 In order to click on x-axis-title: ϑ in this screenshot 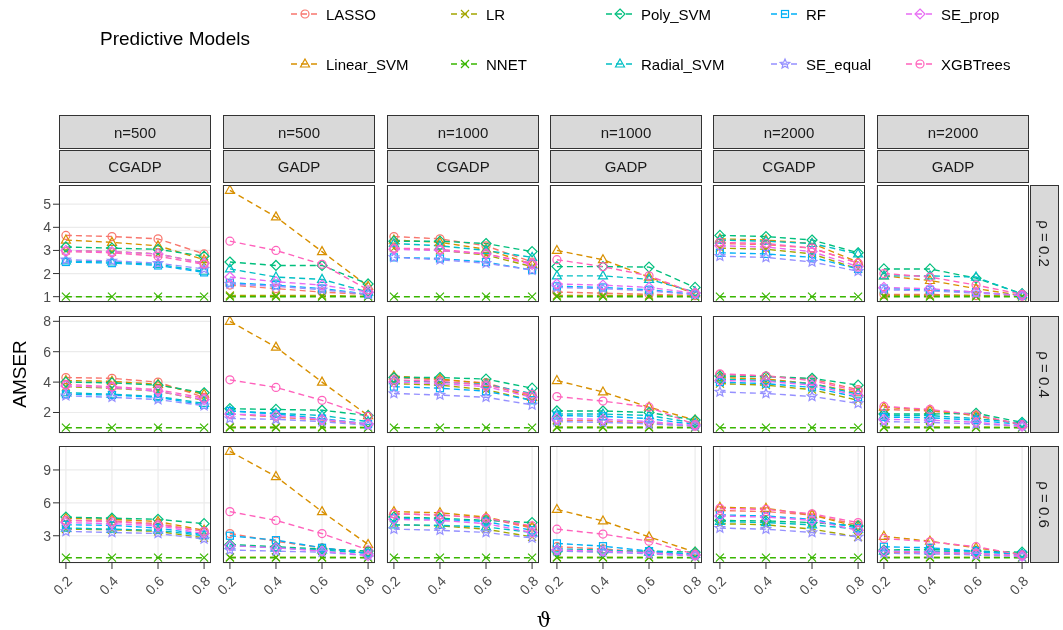, I will do `click(544, 619)`.